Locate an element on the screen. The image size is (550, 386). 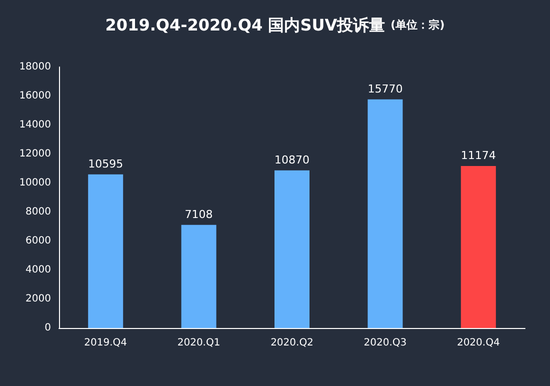
data-label: 11174 is located at coordinates (478, 155).